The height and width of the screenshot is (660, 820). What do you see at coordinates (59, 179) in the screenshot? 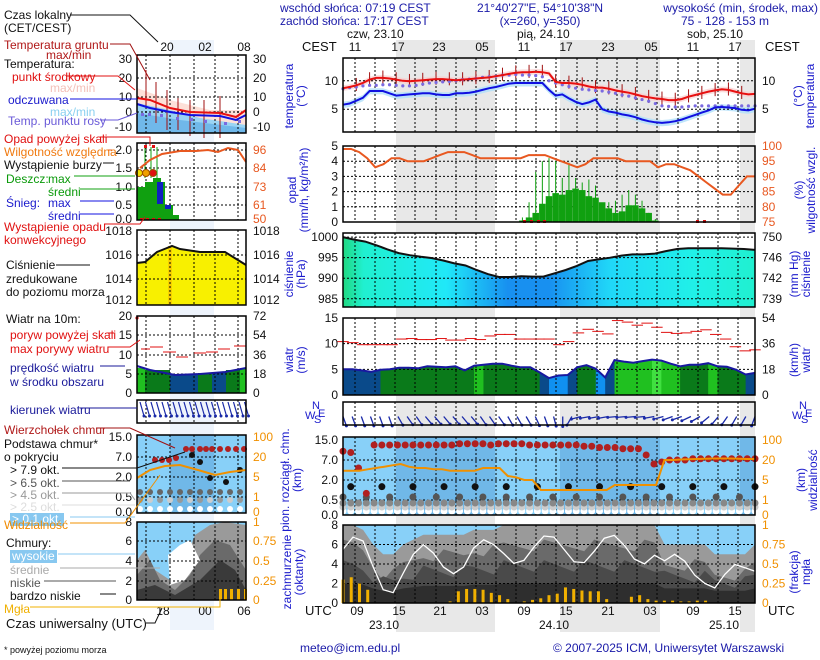
I see `legend-rain-max: max` at bounding box center [59, 179].